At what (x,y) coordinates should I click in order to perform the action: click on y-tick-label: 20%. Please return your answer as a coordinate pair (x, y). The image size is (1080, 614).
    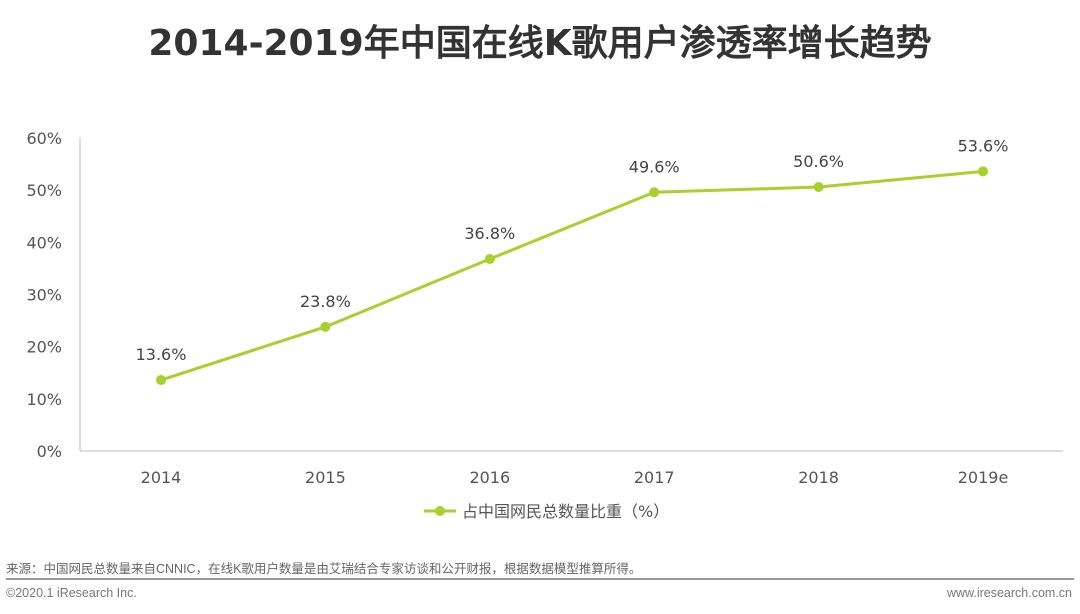
    Looking at the image, I should click on (44, 347).